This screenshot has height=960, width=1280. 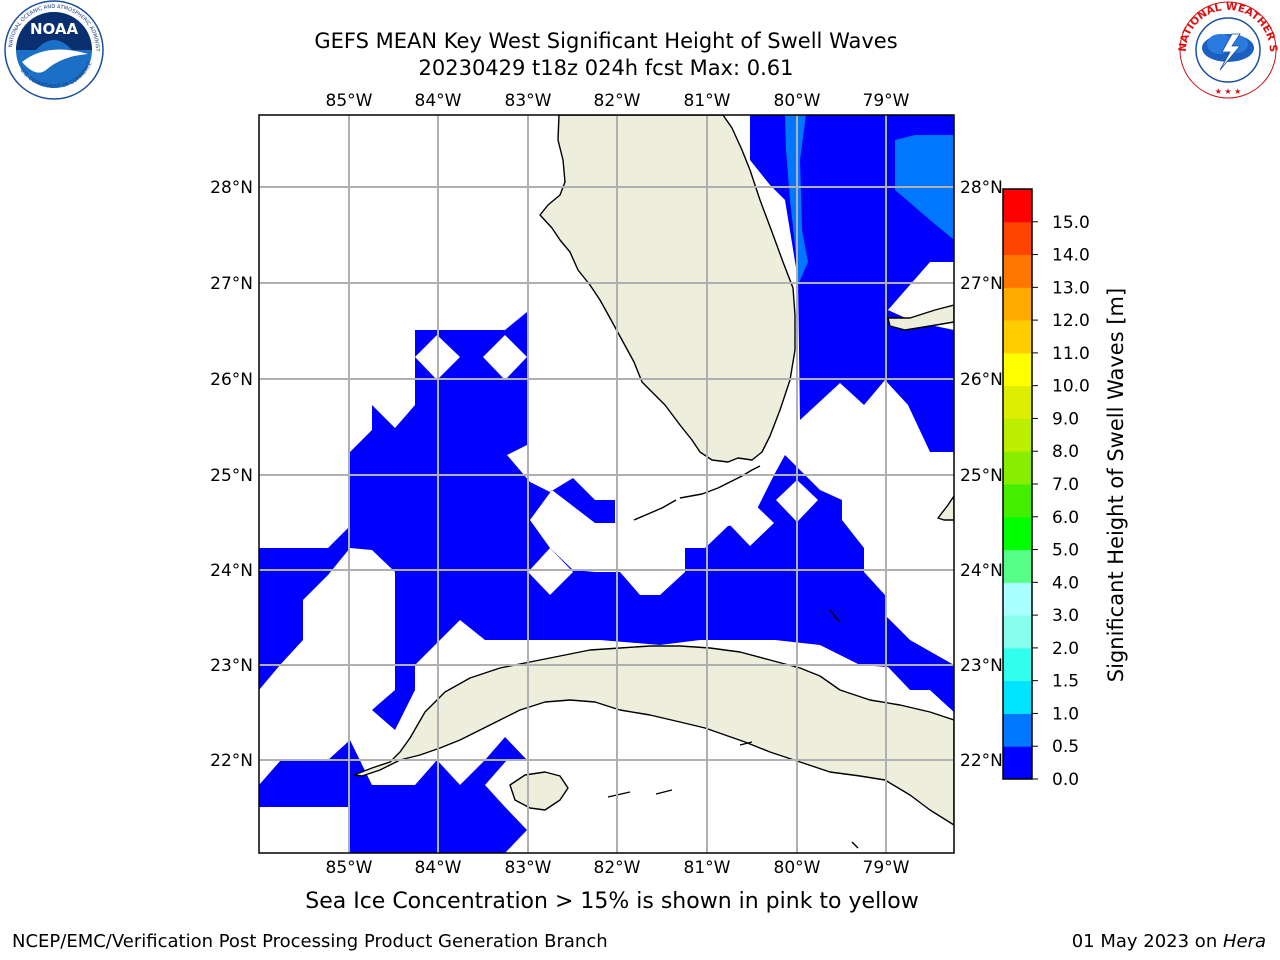 I want to click on colorbar-tick-label: 5.0, so click(x=1065, y=551).